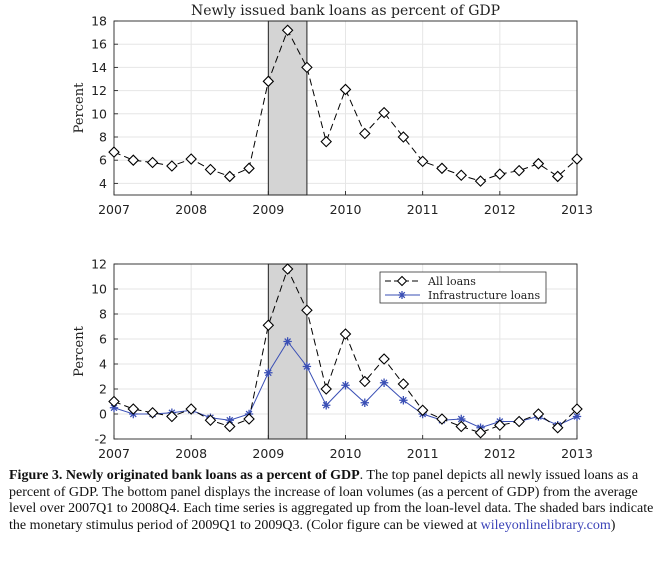 This screenshot has height=561, width=665. Describe the element at coordinates (613, 525) in the screenshot. I see `caption-end: )` at that location.